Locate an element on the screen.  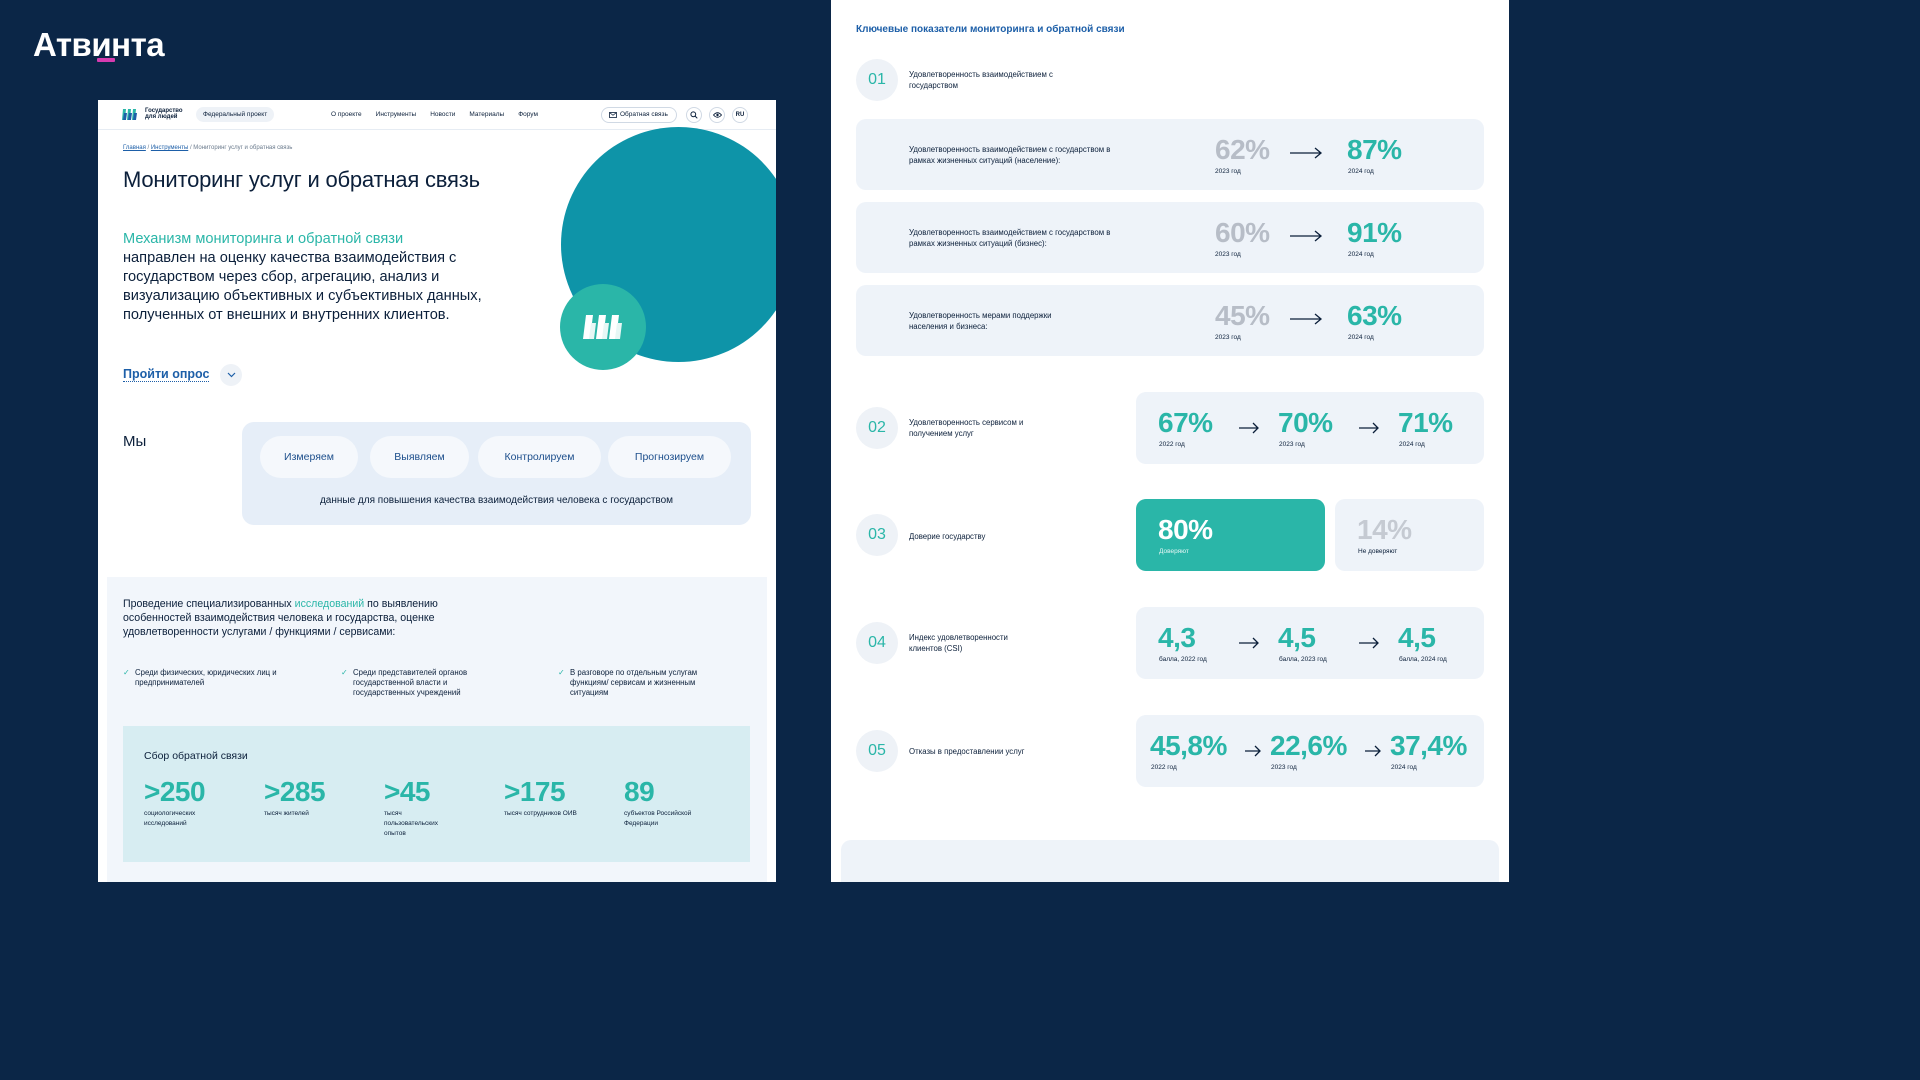
site-logo-icon is located at coordinates (131, 114).